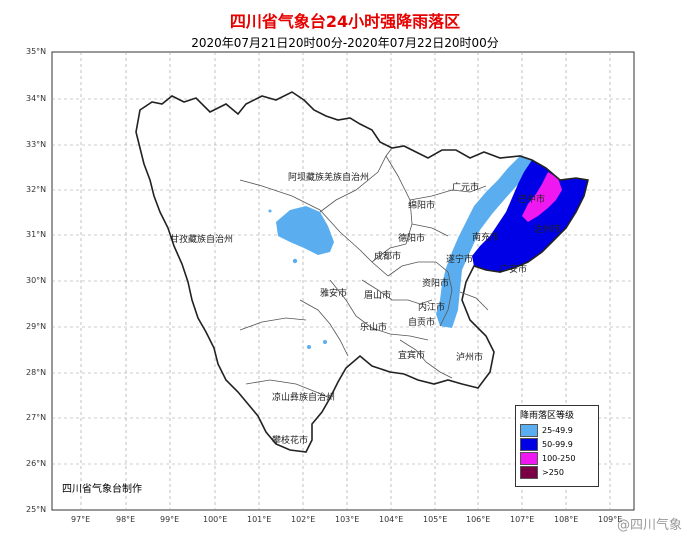 Image resolution: width=690 pixels, height=539 pixels. I want to click on legend-item: 25-49.9, so click(557, 430).